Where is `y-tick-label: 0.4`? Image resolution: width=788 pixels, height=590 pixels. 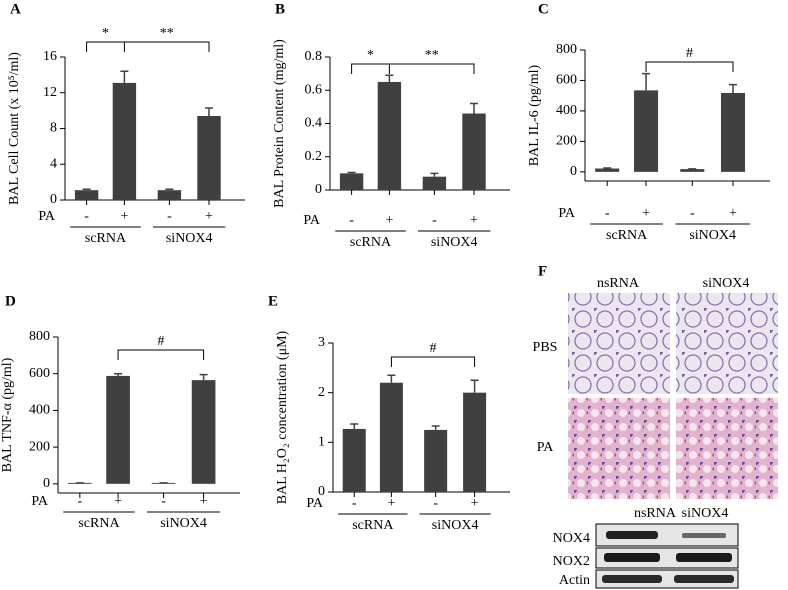 y-tick-label: 0.4 is located at coordinates (314, 123).